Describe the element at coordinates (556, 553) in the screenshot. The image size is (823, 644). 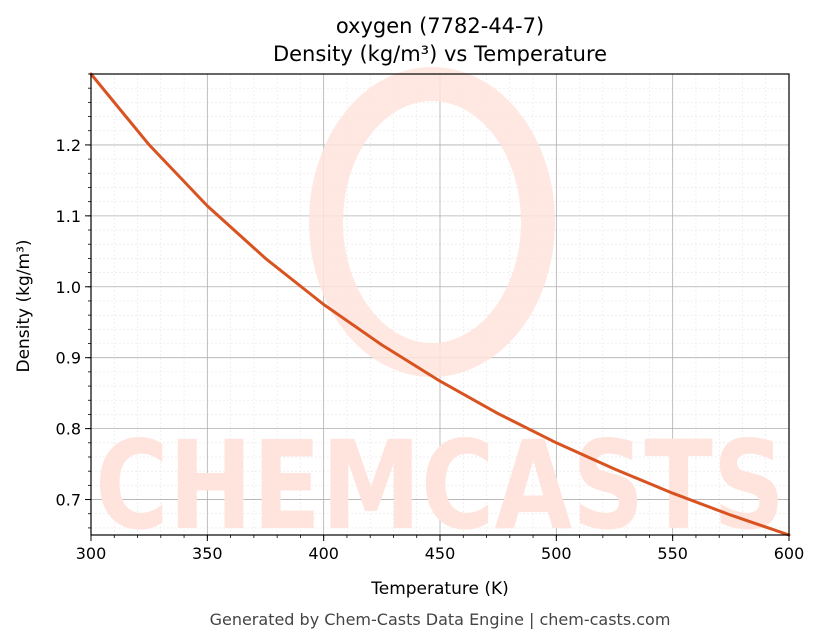
I see `x-tick-label: 500` at that location.